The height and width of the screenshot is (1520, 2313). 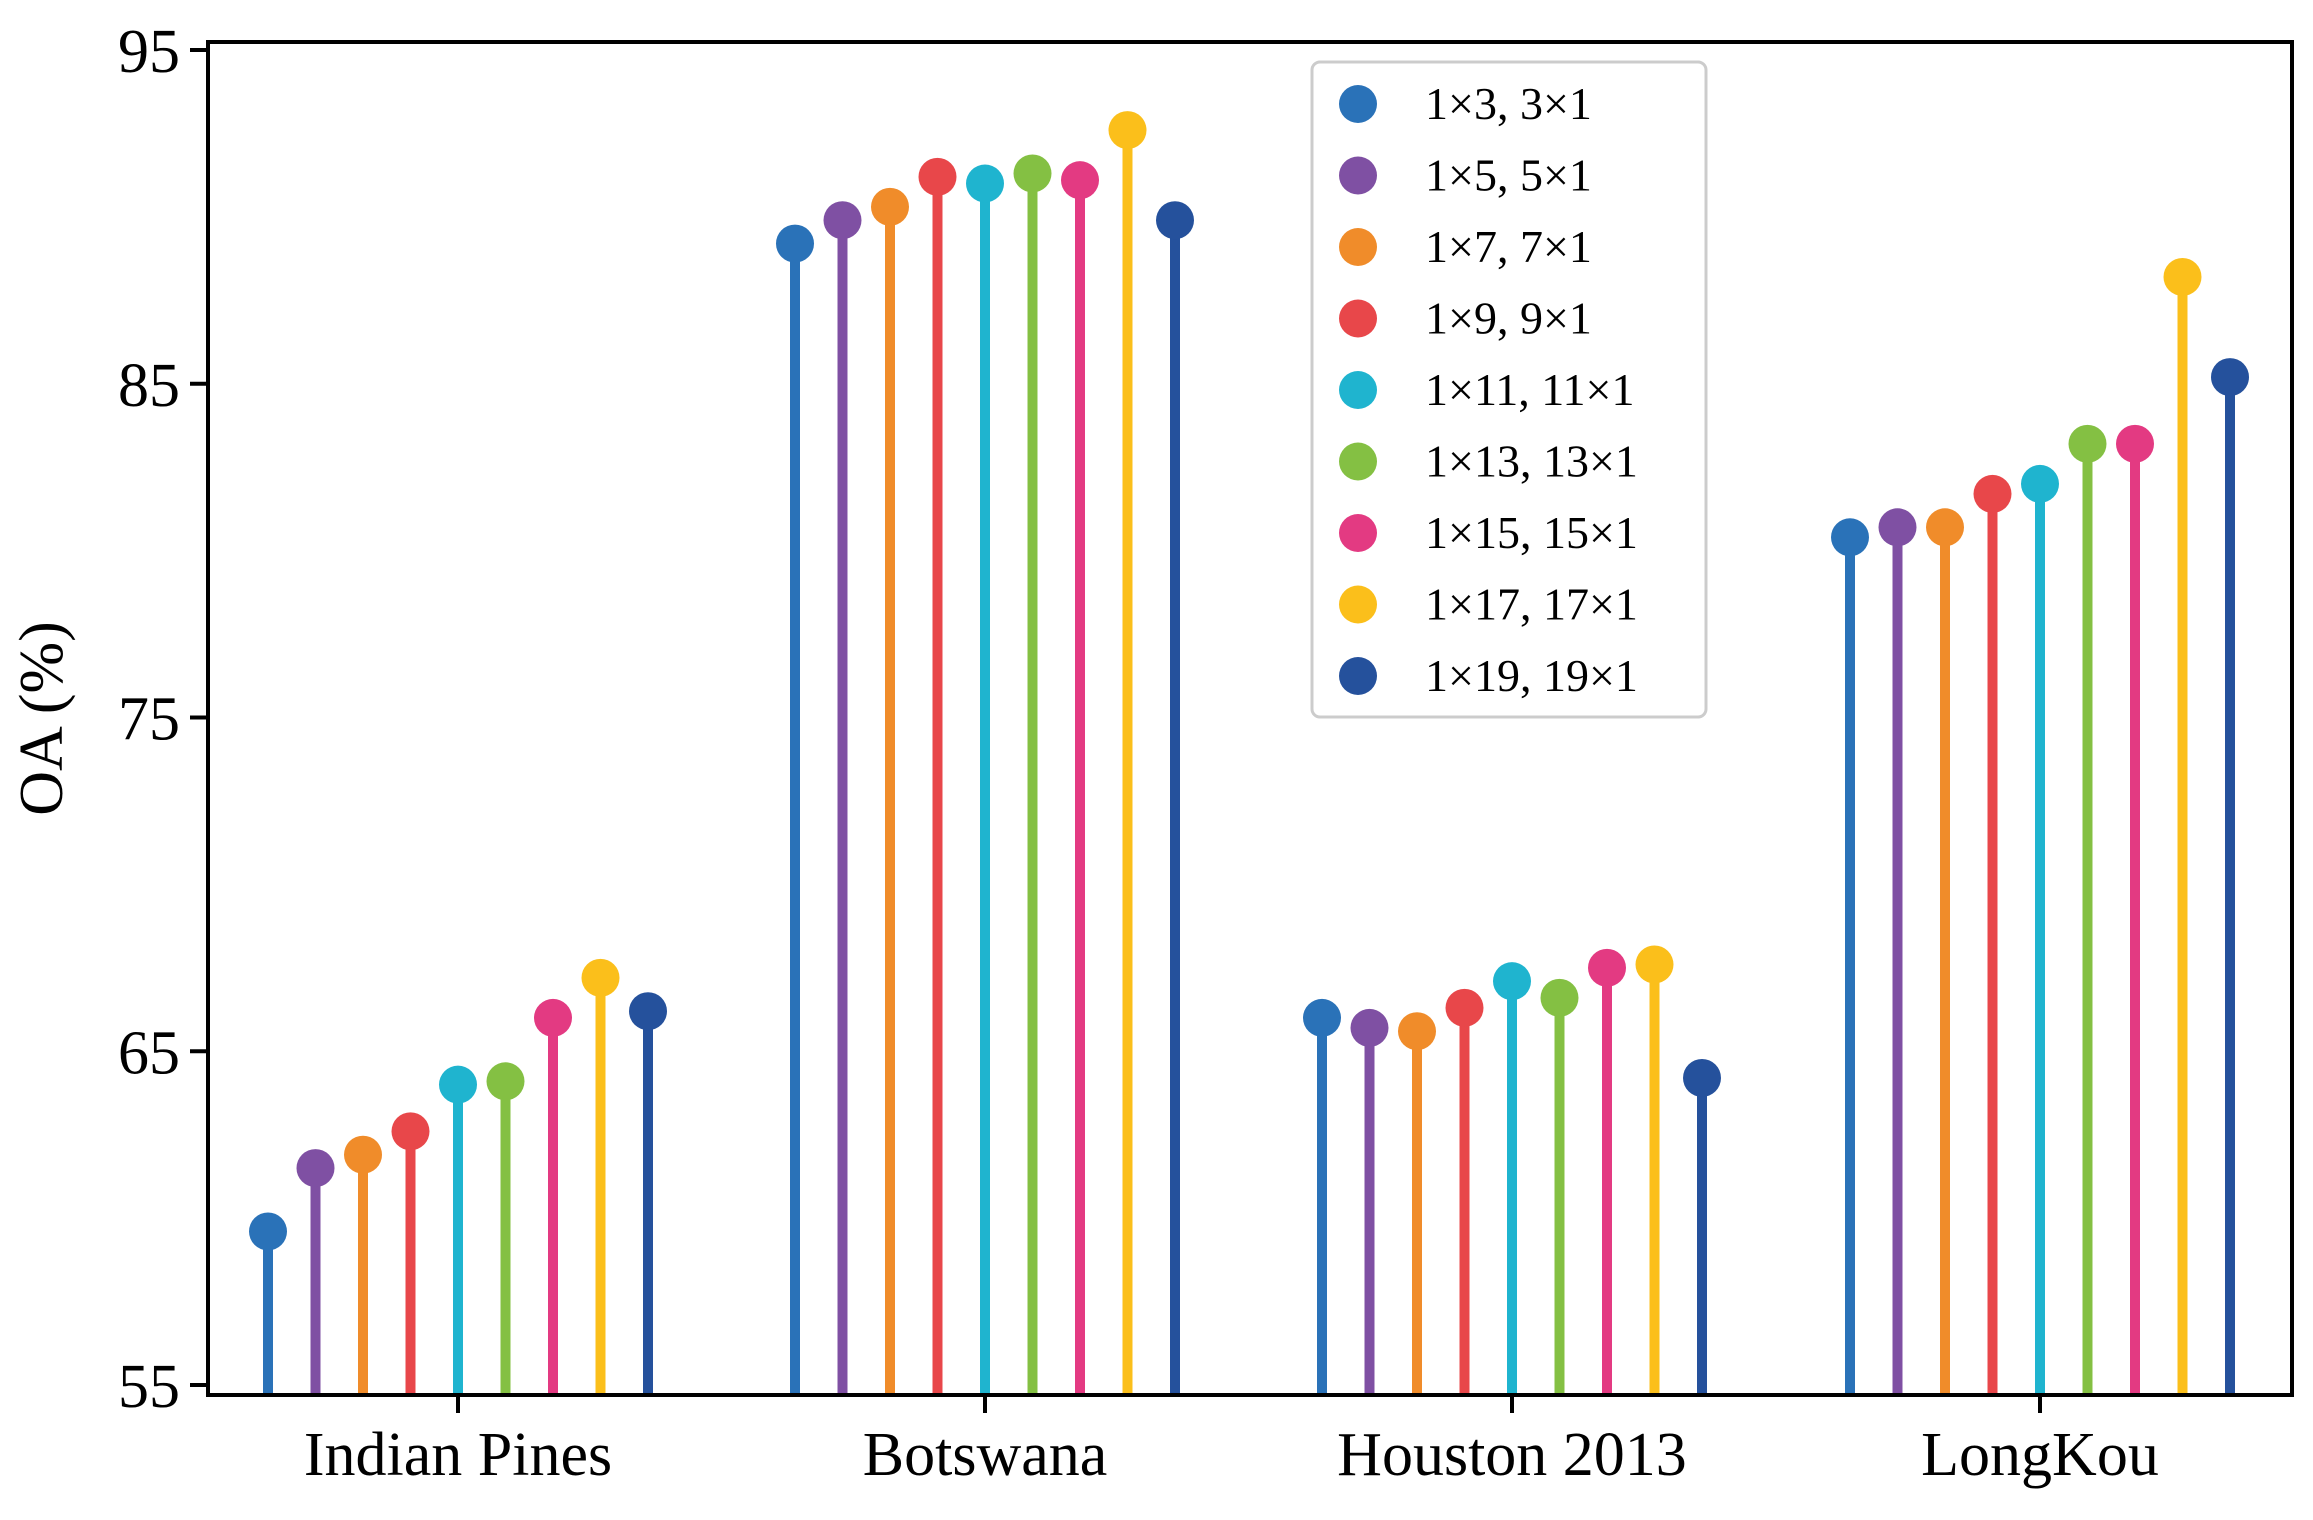 I want to click on y-tick-label: 65, so click(x=149, y=1053).